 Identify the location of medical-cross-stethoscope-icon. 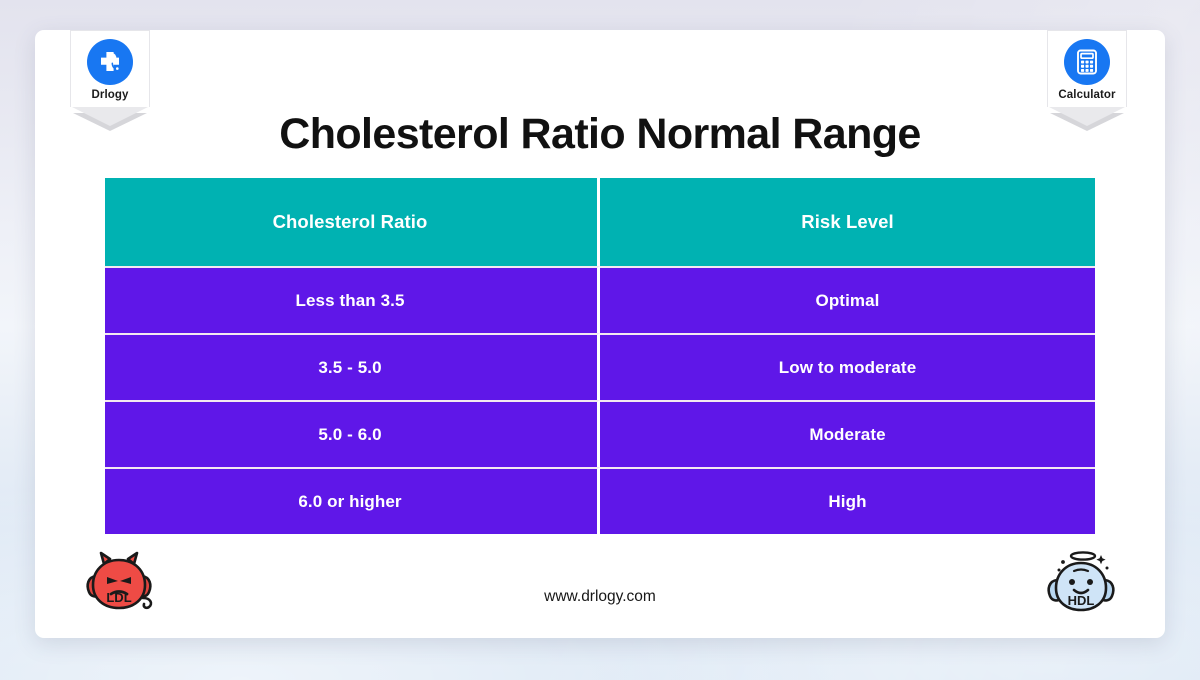
(110, 62).